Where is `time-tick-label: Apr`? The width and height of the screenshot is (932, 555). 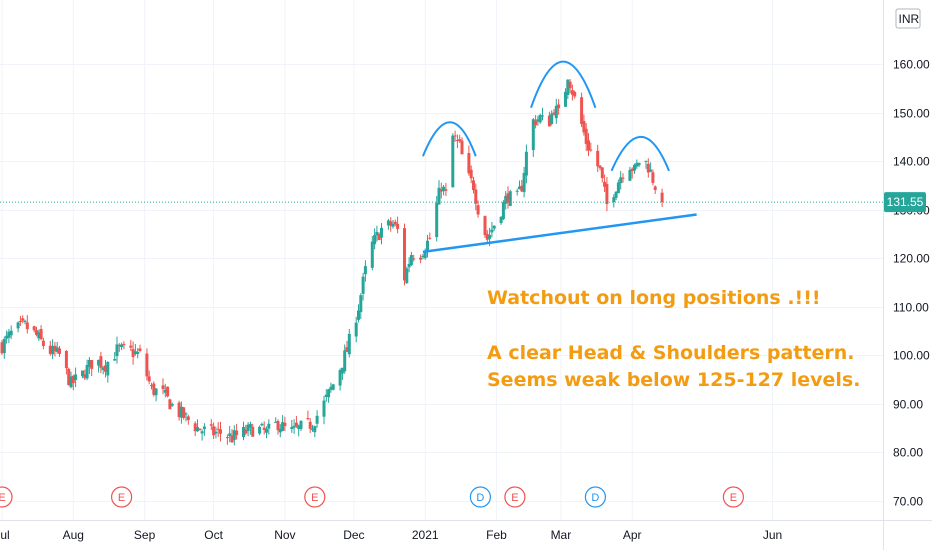
time-tick-label: Apr is located at coordinates (632, 535).